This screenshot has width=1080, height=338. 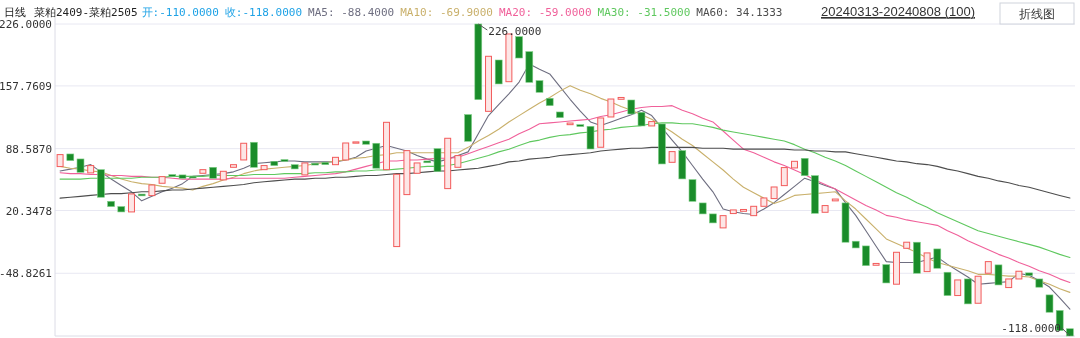 I want to click on text: 20240313-20240808 (100), so click(x=898, y=11).